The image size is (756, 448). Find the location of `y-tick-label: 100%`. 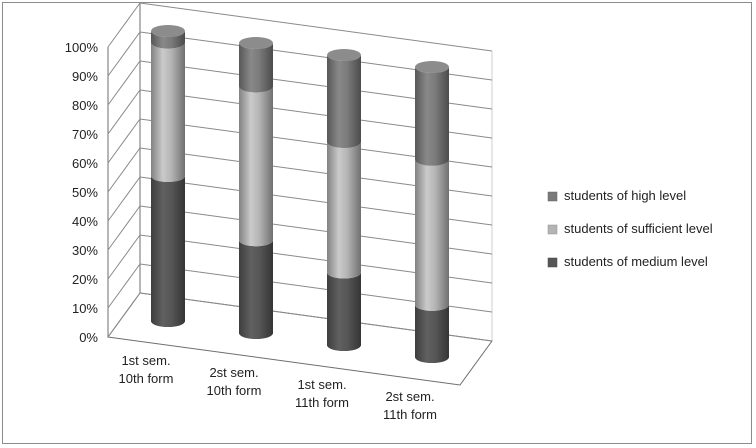

y-tick-label: 100% is located at coordinates (82, 47).